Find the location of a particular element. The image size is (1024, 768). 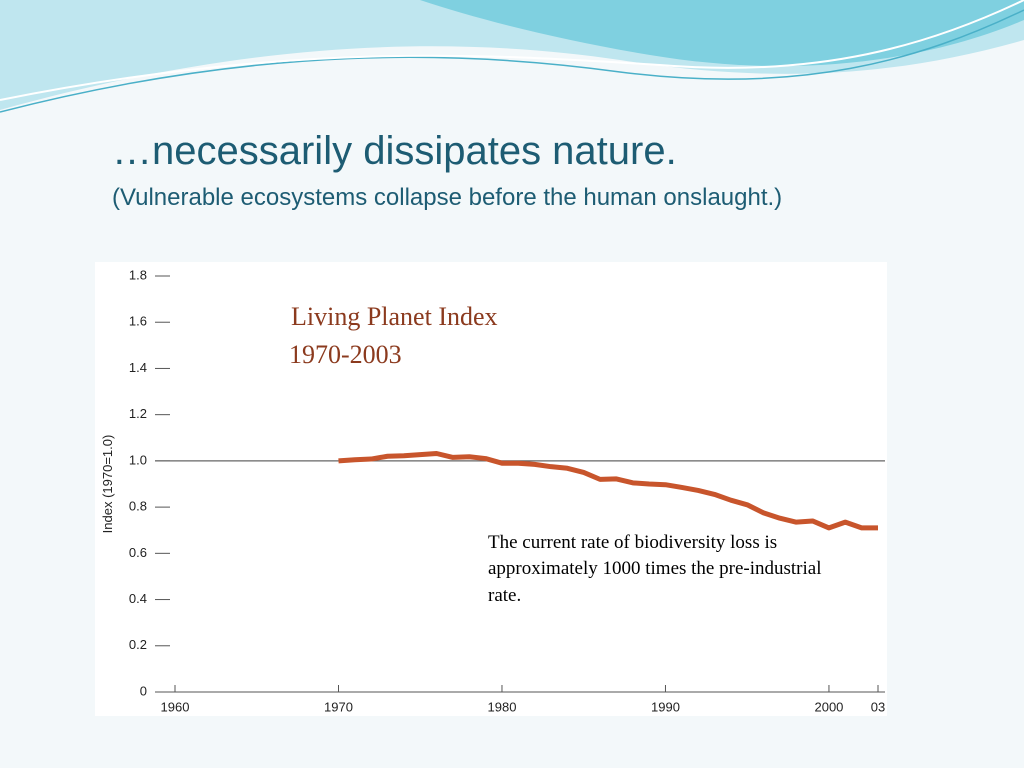

data-line is located at coordinates (608, 490).